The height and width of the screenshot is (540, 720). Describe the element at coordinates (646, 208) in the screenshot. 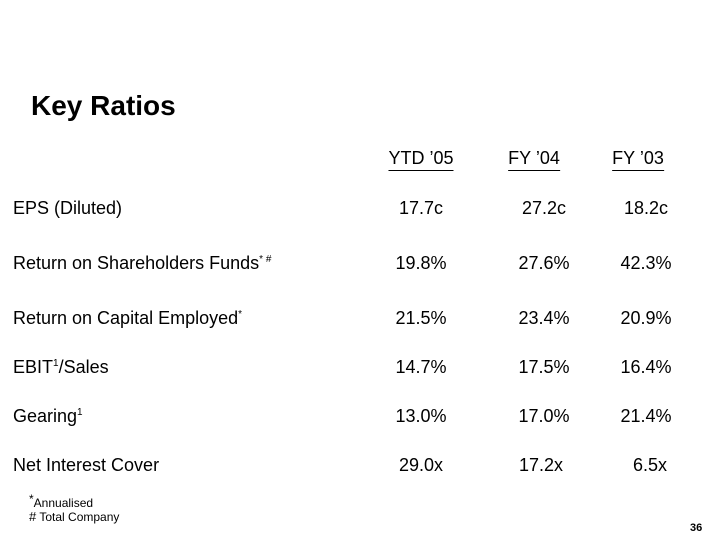

I see `table-cell: 18.2c` at that location.